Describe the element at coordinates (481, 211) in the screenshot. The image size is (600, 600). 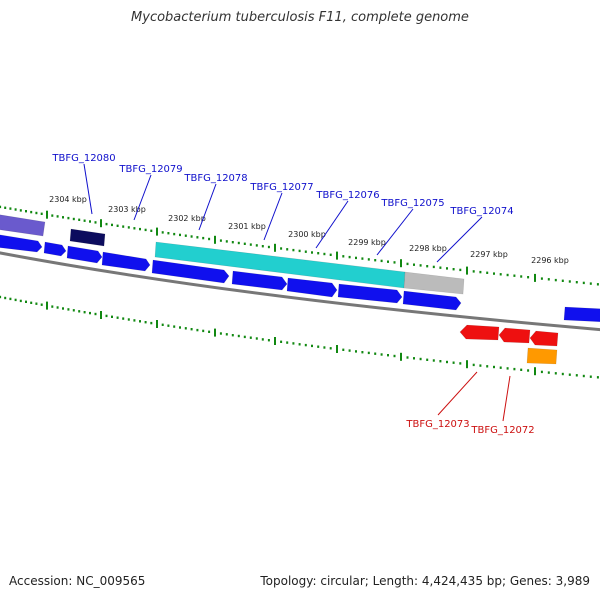
I see `gene-label: TBFG_12074` at that location.